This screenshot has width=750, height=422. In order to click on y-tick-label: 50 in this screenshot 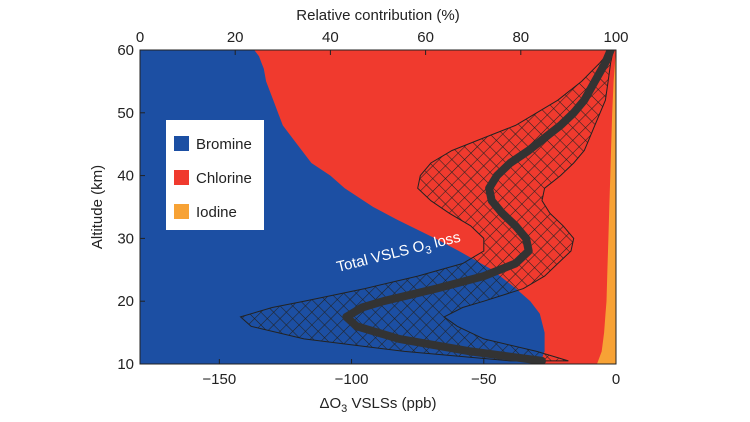, I will do `click(125, 113)`.